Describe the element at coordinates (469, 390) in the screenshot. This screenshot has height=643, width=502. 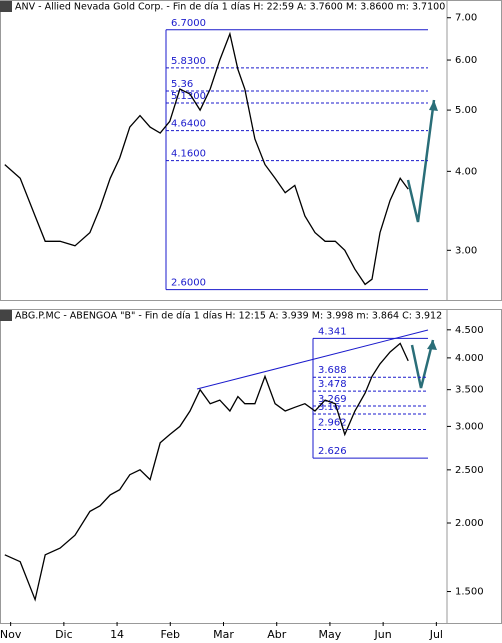
I see `y-tick-label: 3.500` at that location.